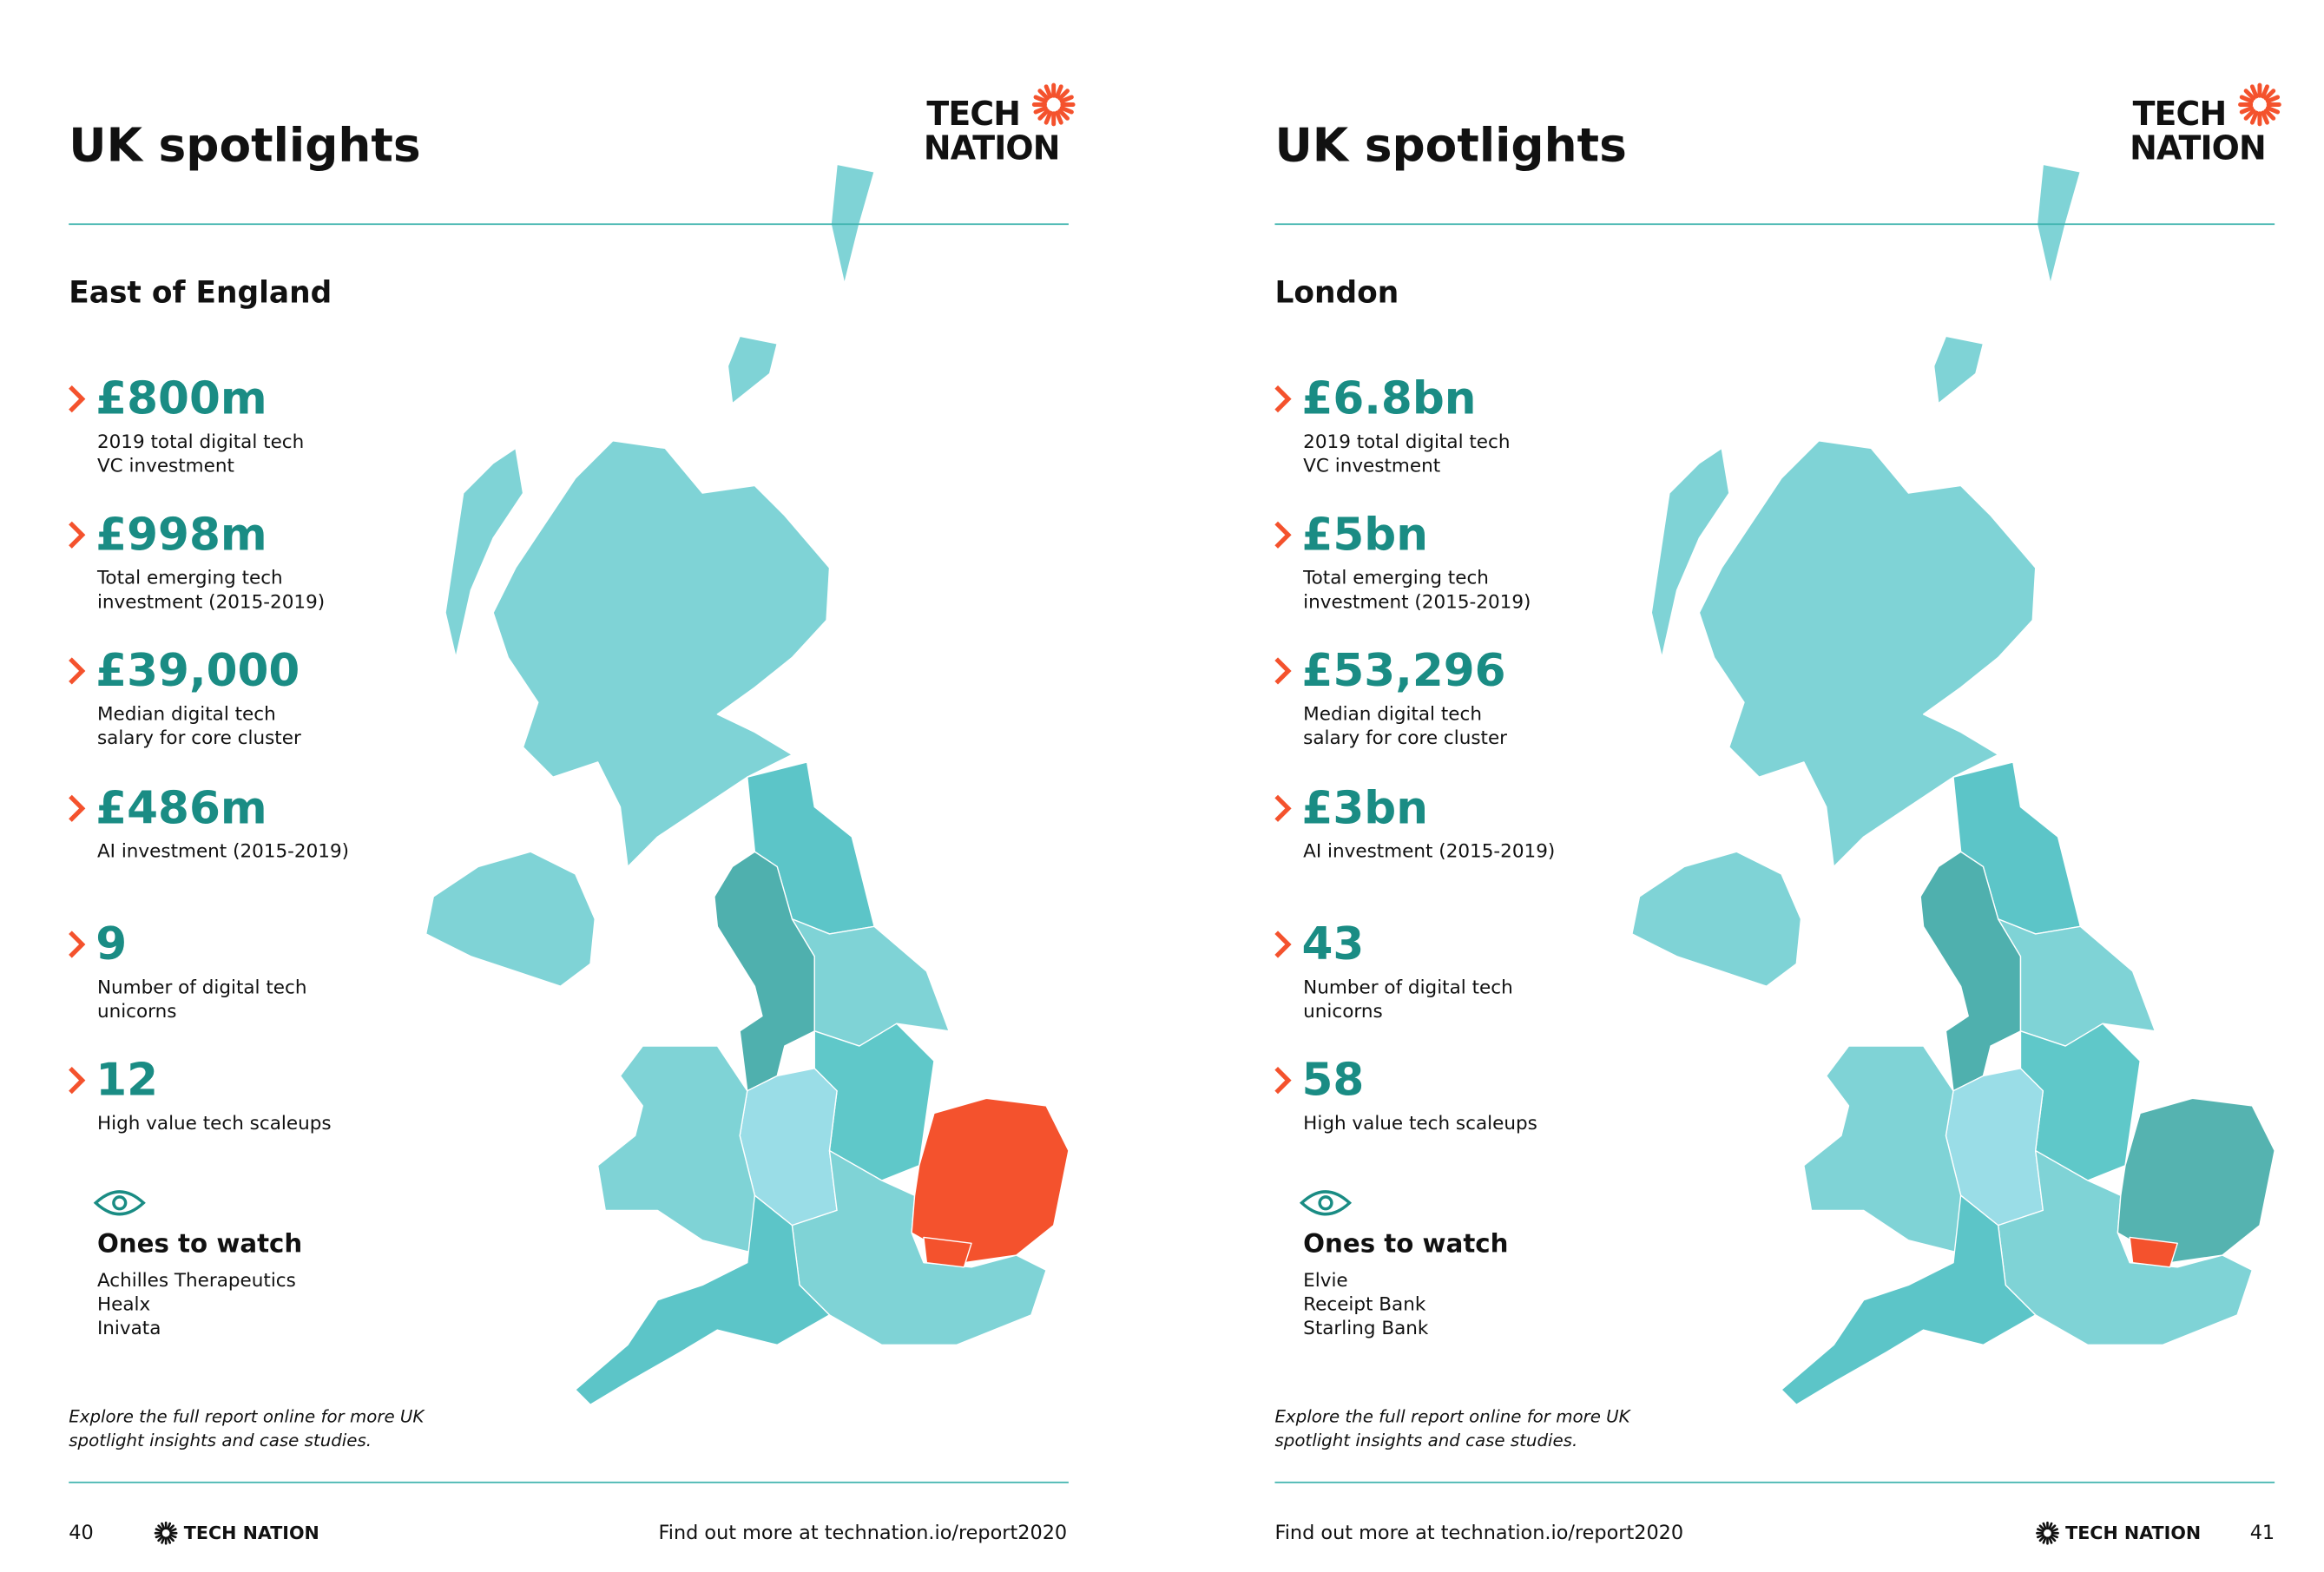  I want to click on stat-label: salary for core cluster, so click(199, 738).